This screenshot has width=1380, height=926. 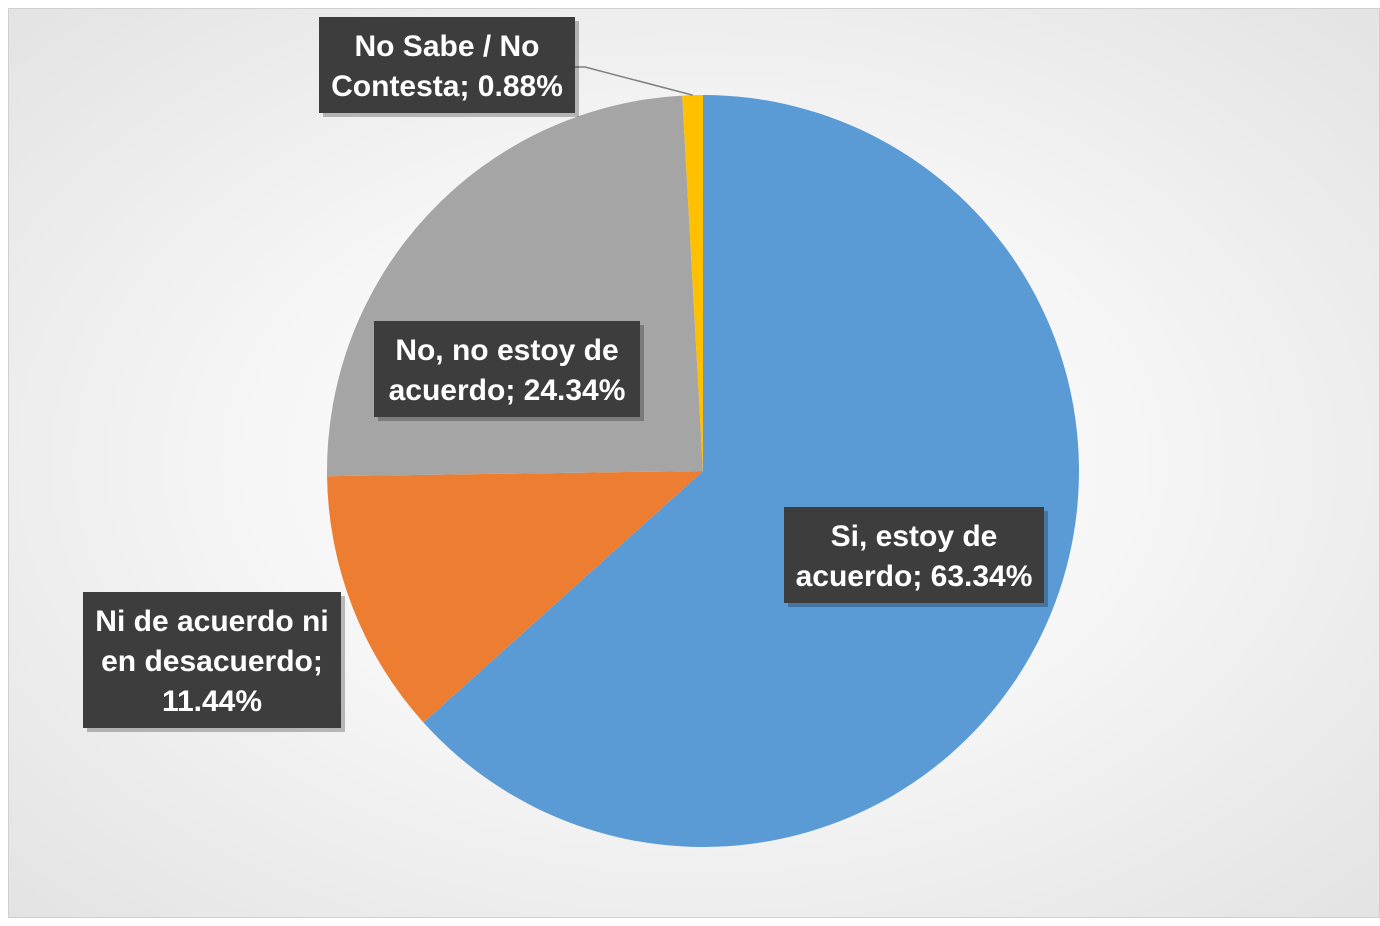 I want to click on data-label-4: No Sabe / No Contesta; 0.88%, so click(x=449, y=67).